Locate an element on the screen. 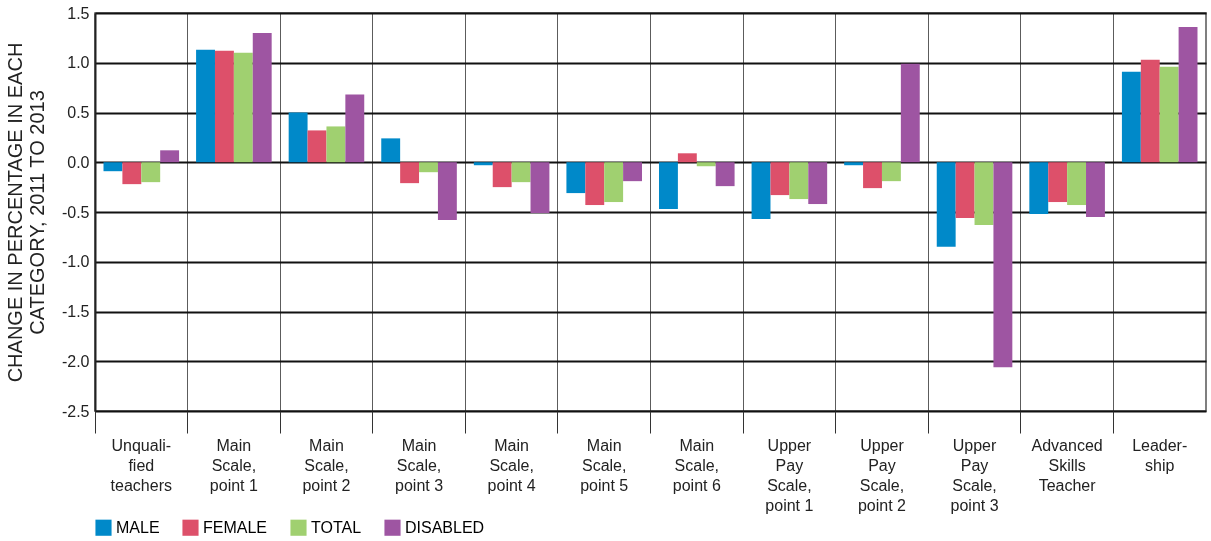  legend-label: MALE is located at coordinates (138, 527).